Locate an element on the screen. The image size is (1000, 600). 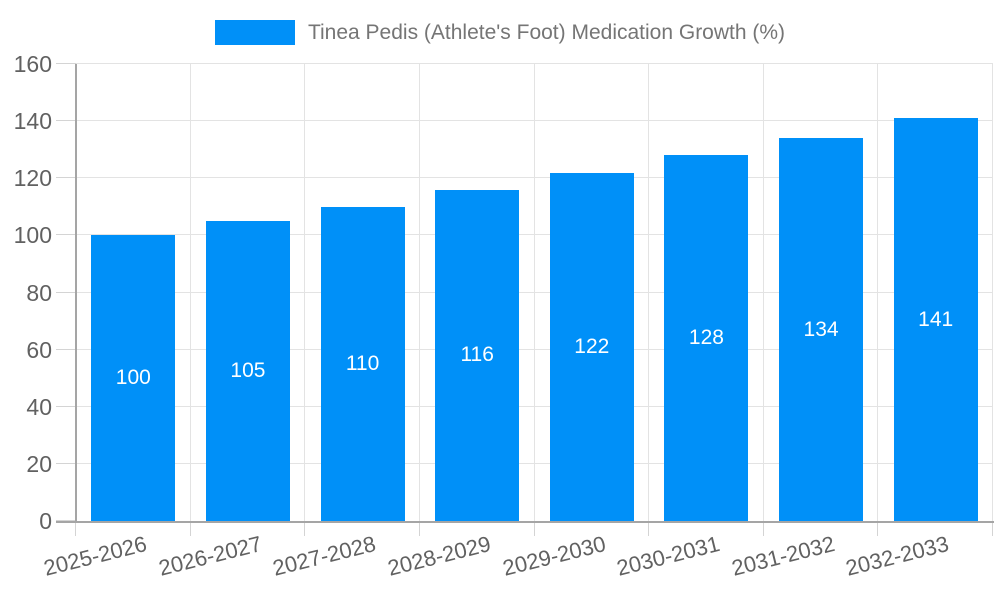
x-axis-label: 2028-2029 is located at coordinates (439, 556).